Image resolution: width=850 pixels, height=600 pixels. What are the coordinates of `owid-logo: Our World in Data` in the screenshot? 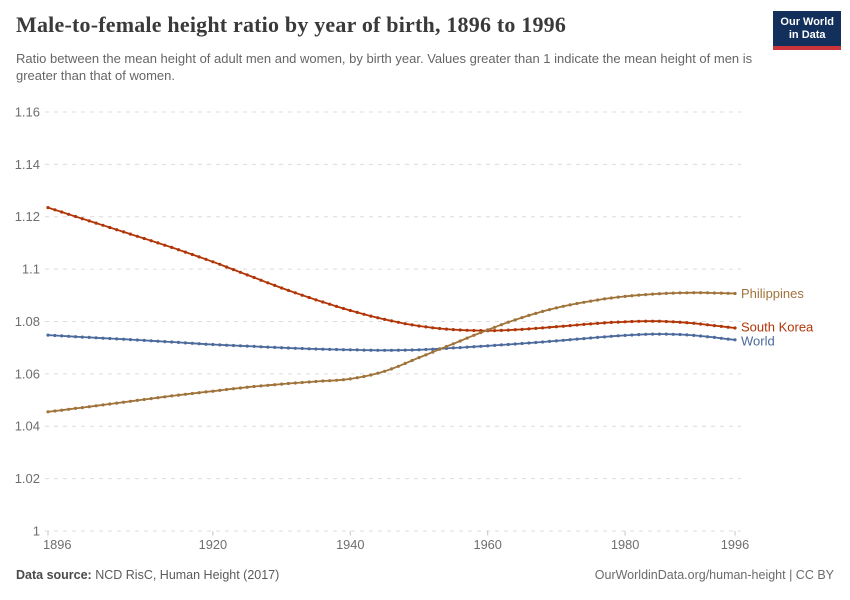 It's located at (807, 30).